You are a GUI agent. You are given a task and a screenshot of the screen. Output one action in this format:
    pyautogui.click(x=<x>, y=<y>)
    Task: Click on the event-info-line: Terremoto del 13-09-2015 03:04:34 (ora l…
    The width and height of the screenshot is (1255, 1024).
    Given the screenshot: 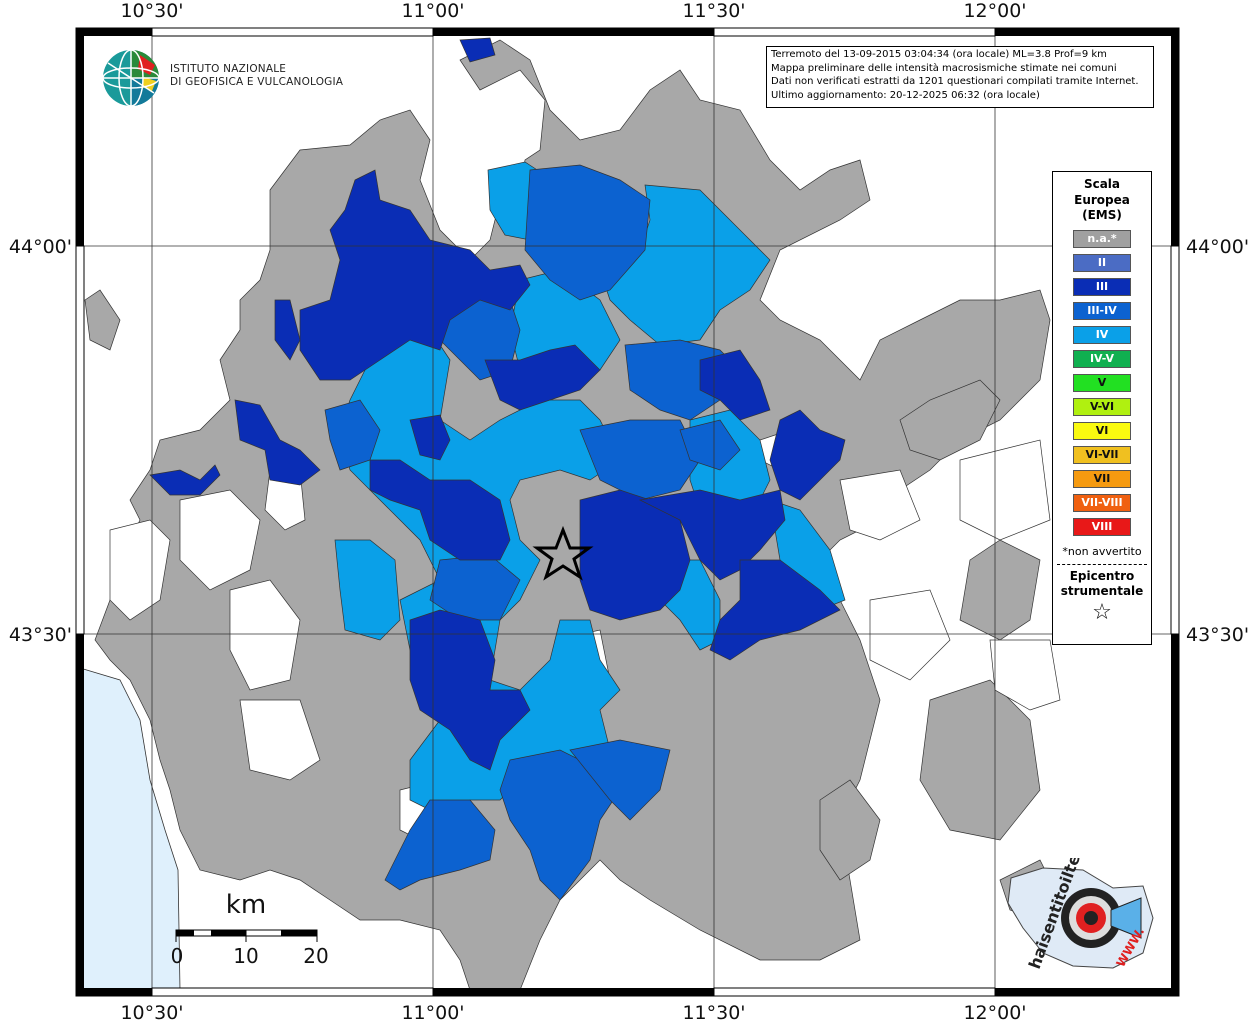 What is the action you would take?
    pyautogui.click(x=939, y=54)
    